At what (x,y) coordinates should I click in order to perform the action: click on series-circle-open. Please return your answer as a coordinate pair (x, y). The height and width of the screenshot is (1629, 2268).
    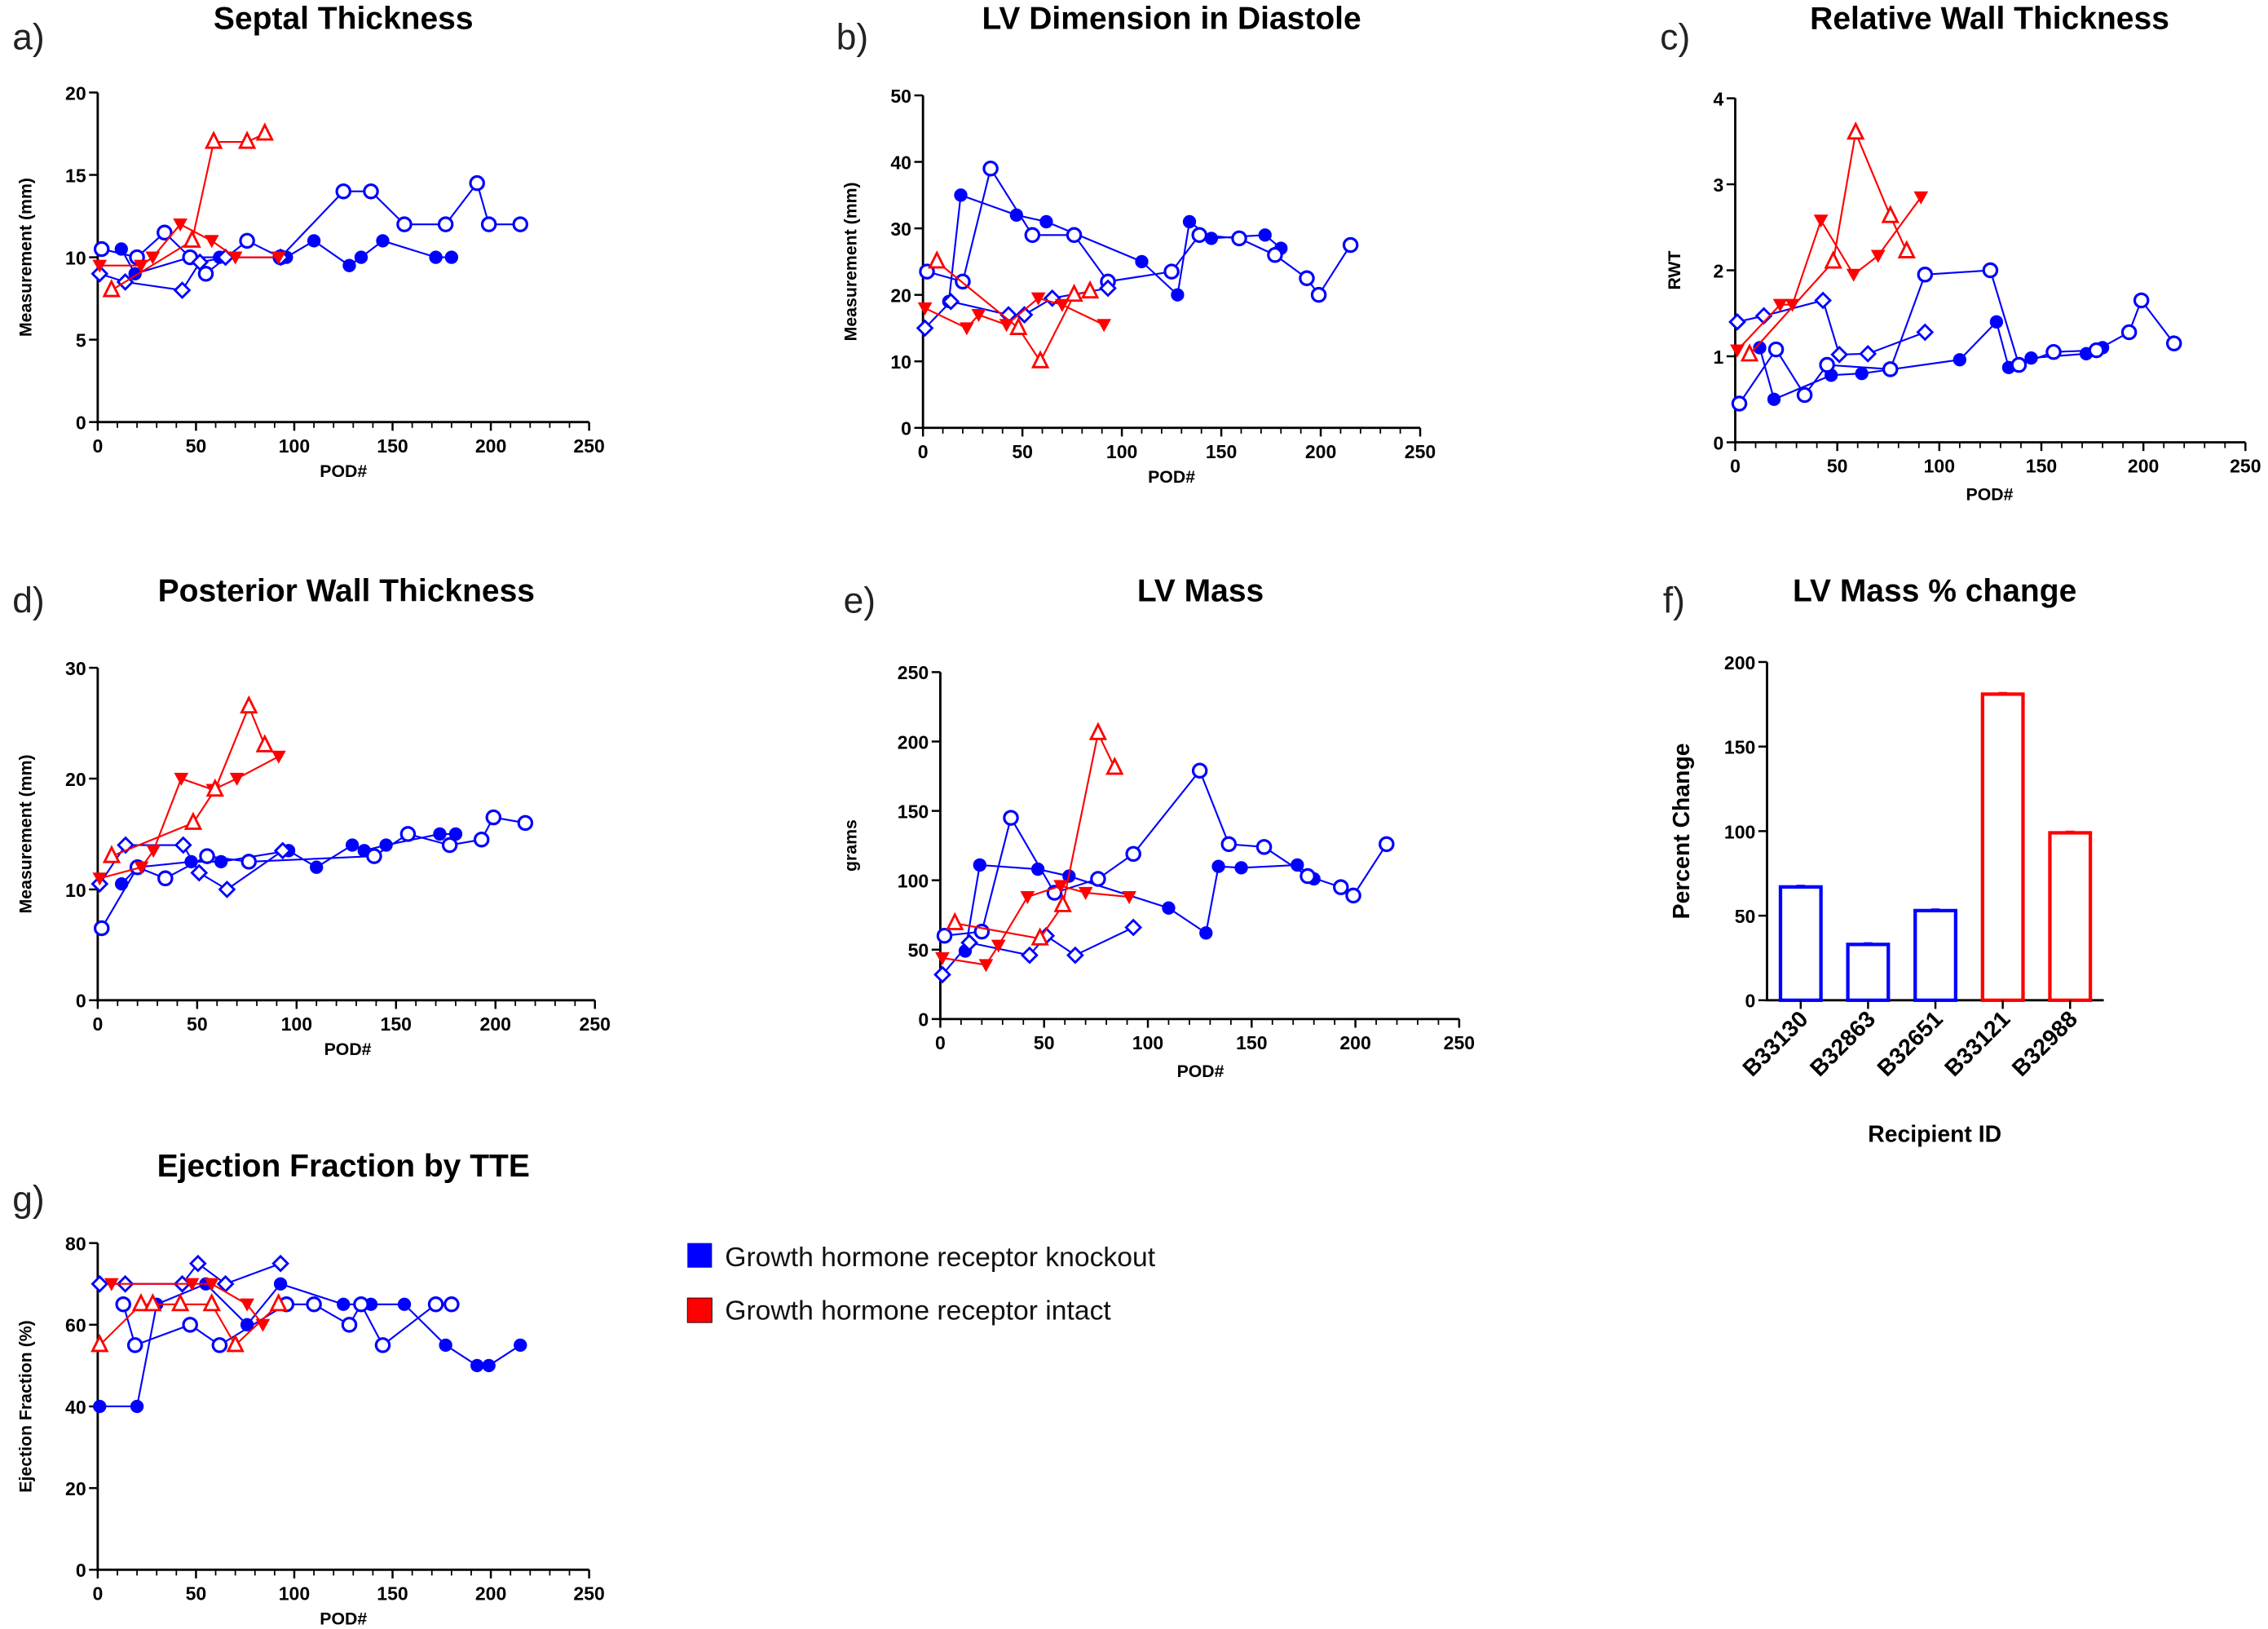
    Looking at the image, I should click on (1165, 853).